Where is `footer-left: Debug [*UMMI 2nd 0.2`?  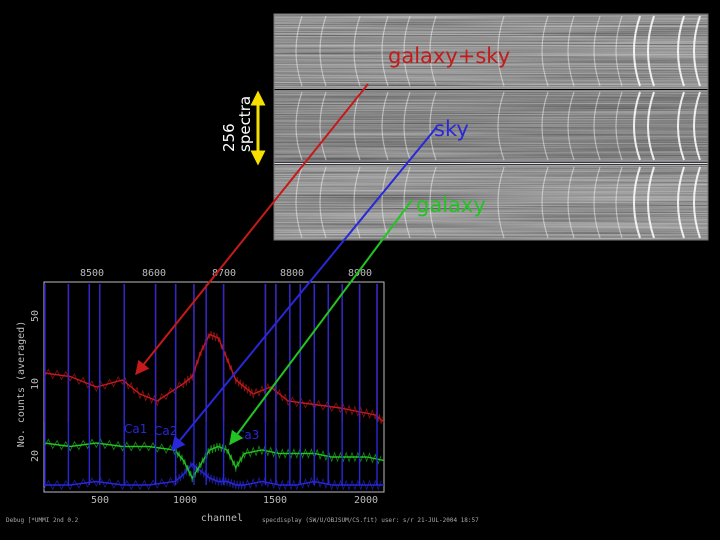
footer-left: Debug [*UMMI 2nd 0.2 is located at coordinates (42, 520).